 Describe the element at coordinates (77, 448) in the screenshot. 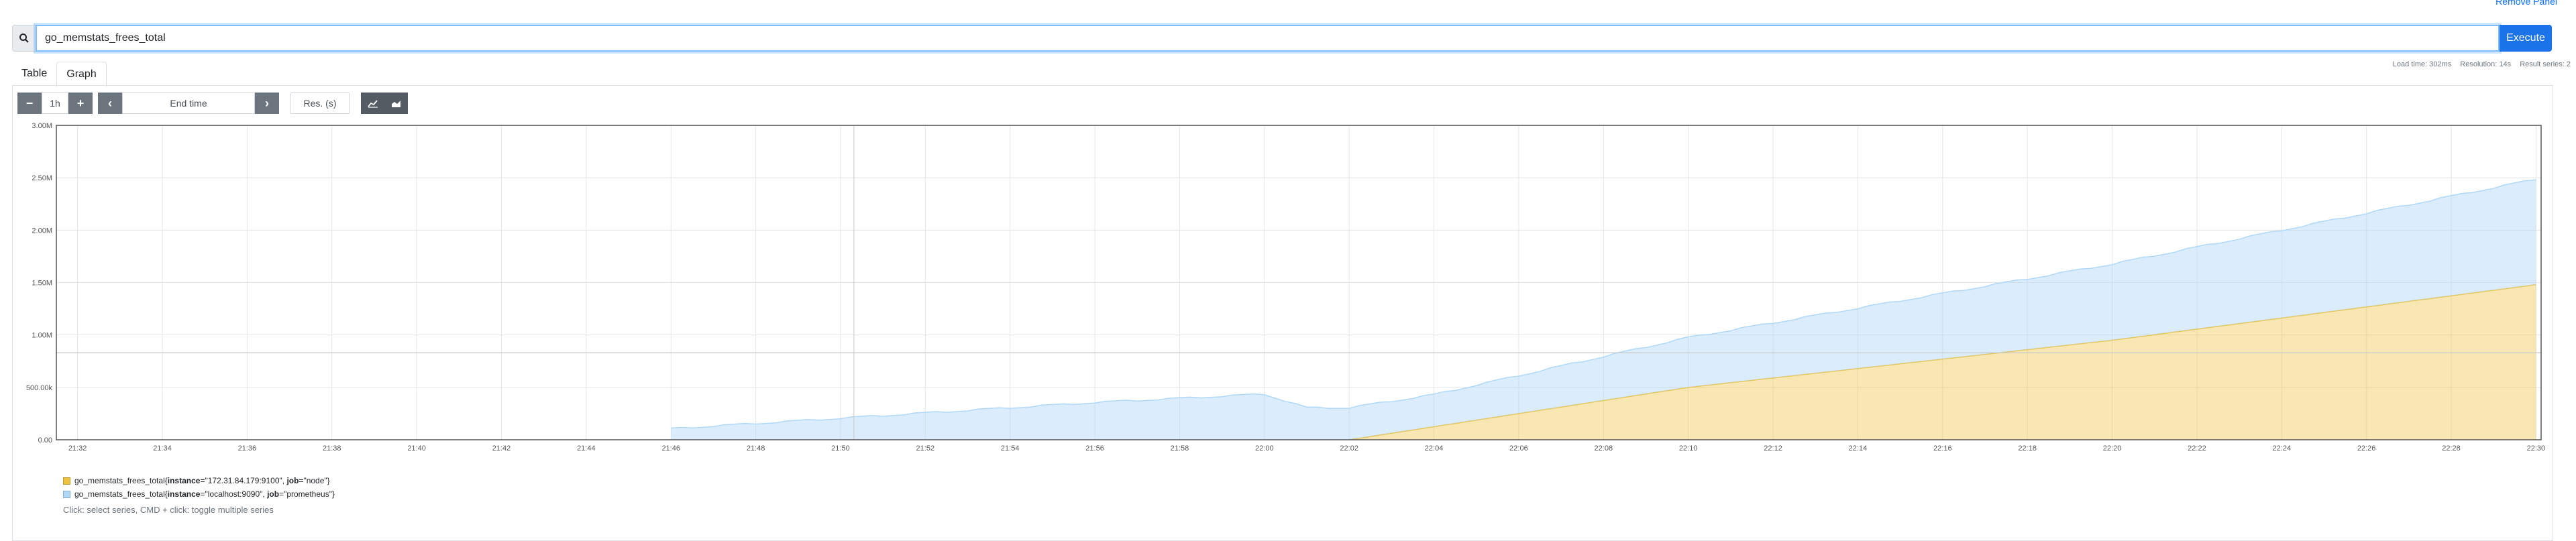

I see `x-tick-label: 21:32` at that location.